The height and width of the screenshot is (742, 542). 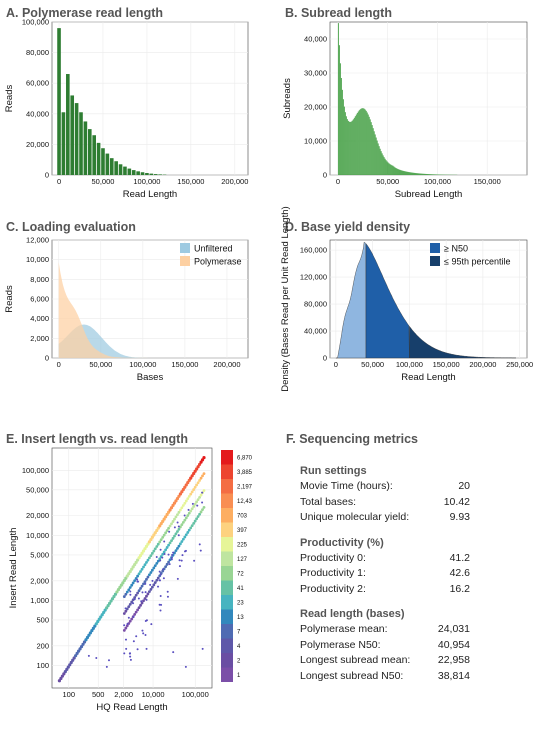 What do you see at coordinates (429, 194) in the screenshot?
I see `x-axis-label: Subread Length` at bounding box center [429, 194].